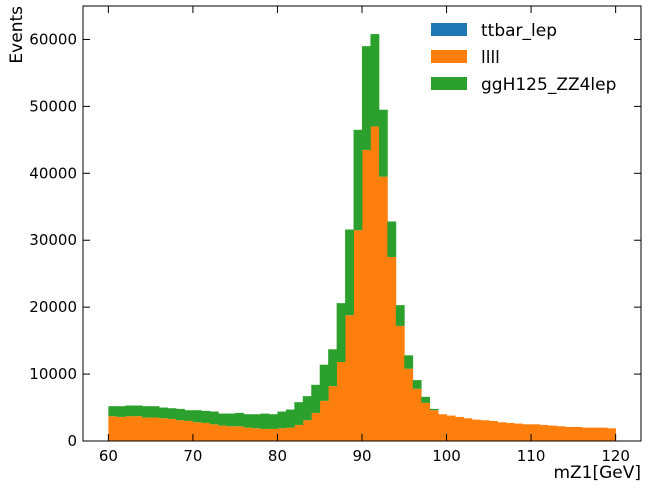 The image size is (648, 489). I want to click on legend-label-ttbar_lep: ttbar_lep, so click(519, 31).